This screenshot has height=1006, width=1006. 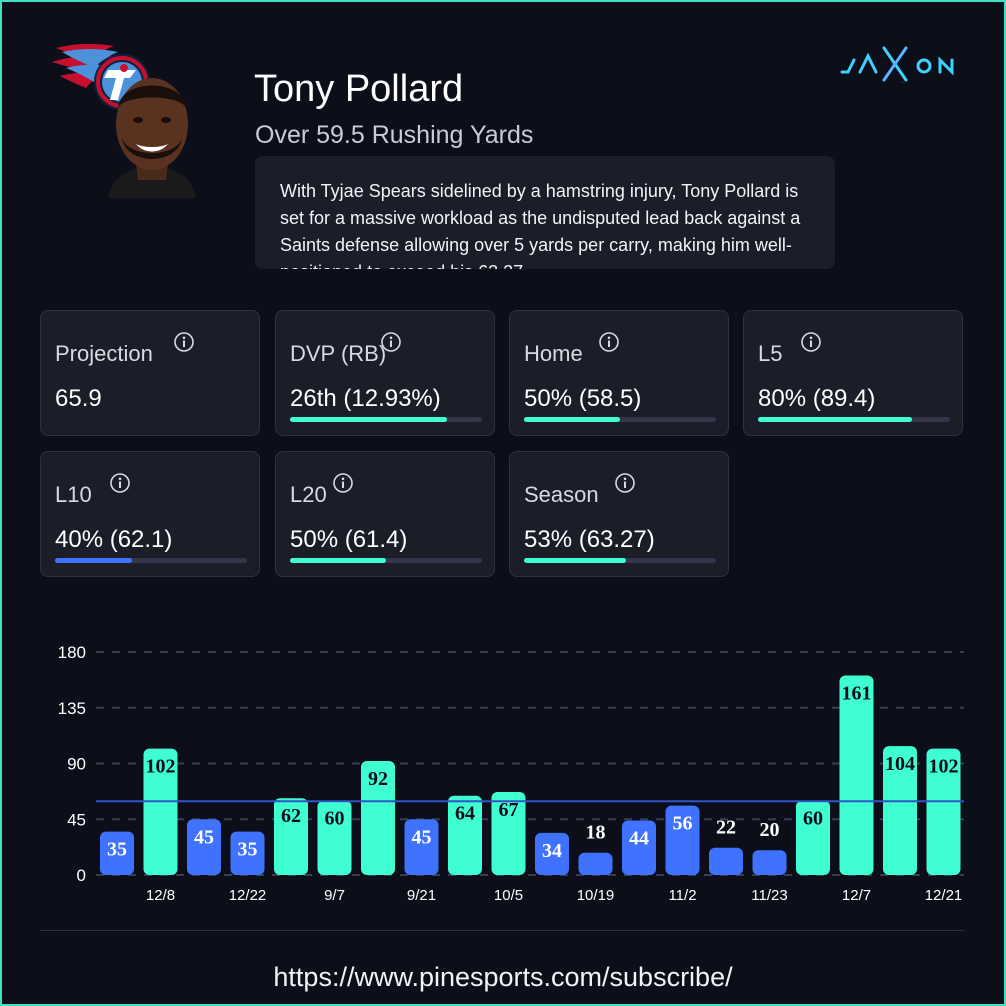 I want to click on player-headshot, so click(x=152, y=138).